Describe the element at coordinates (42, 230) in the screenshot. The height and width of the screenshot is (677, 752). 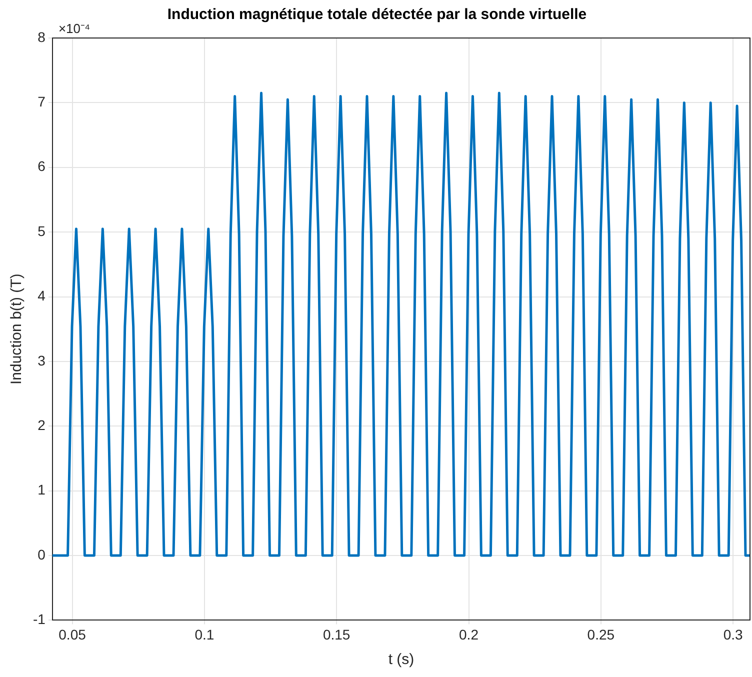
I see `y-tick-label: 5` at that location.